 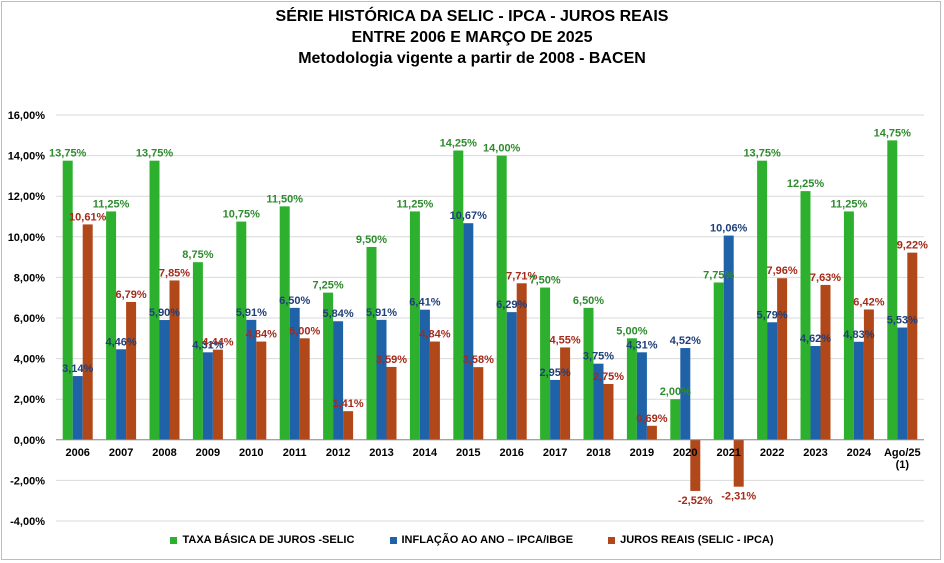 What do you see at coordinates (858, 335) in the screenshot?
I see `data-label: 4,83%` at bounding box center [858, 335].